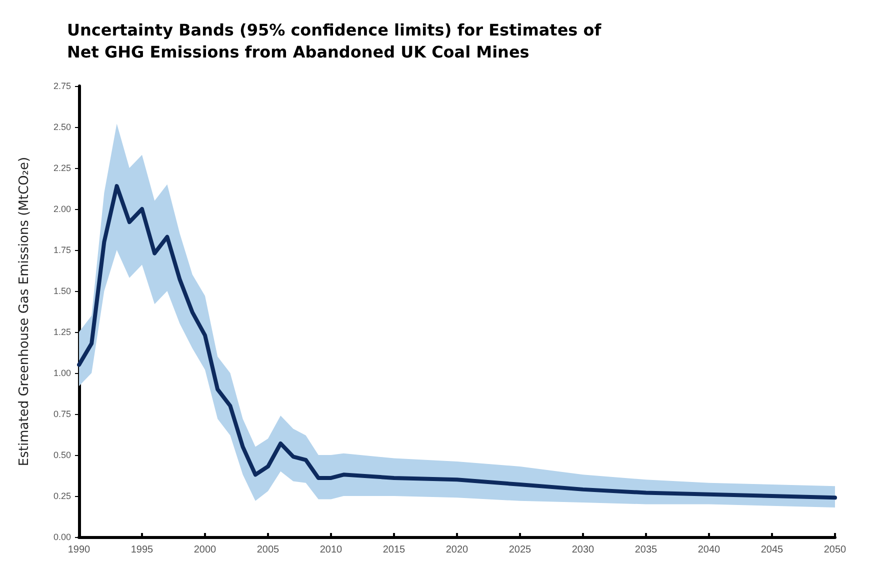 The height and width of the screenshot is (573, 871). I want to click on y-tick-label: 1.00, so click(62, 373).